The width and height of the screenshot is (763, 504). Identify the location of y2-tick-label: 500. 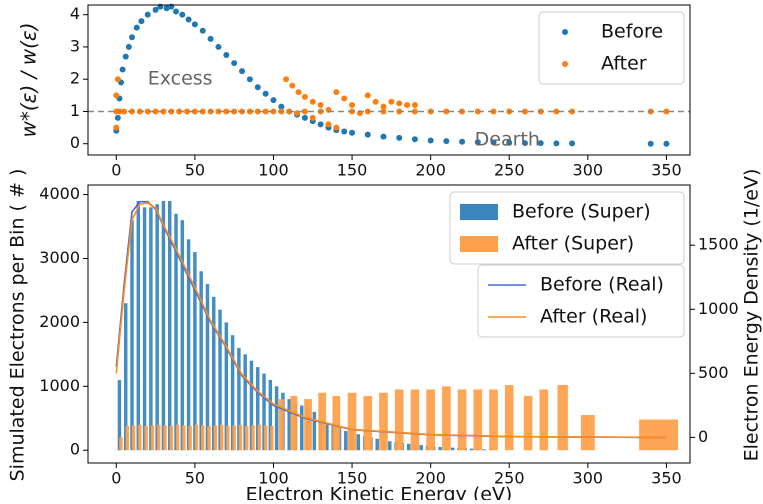
(713, 372).